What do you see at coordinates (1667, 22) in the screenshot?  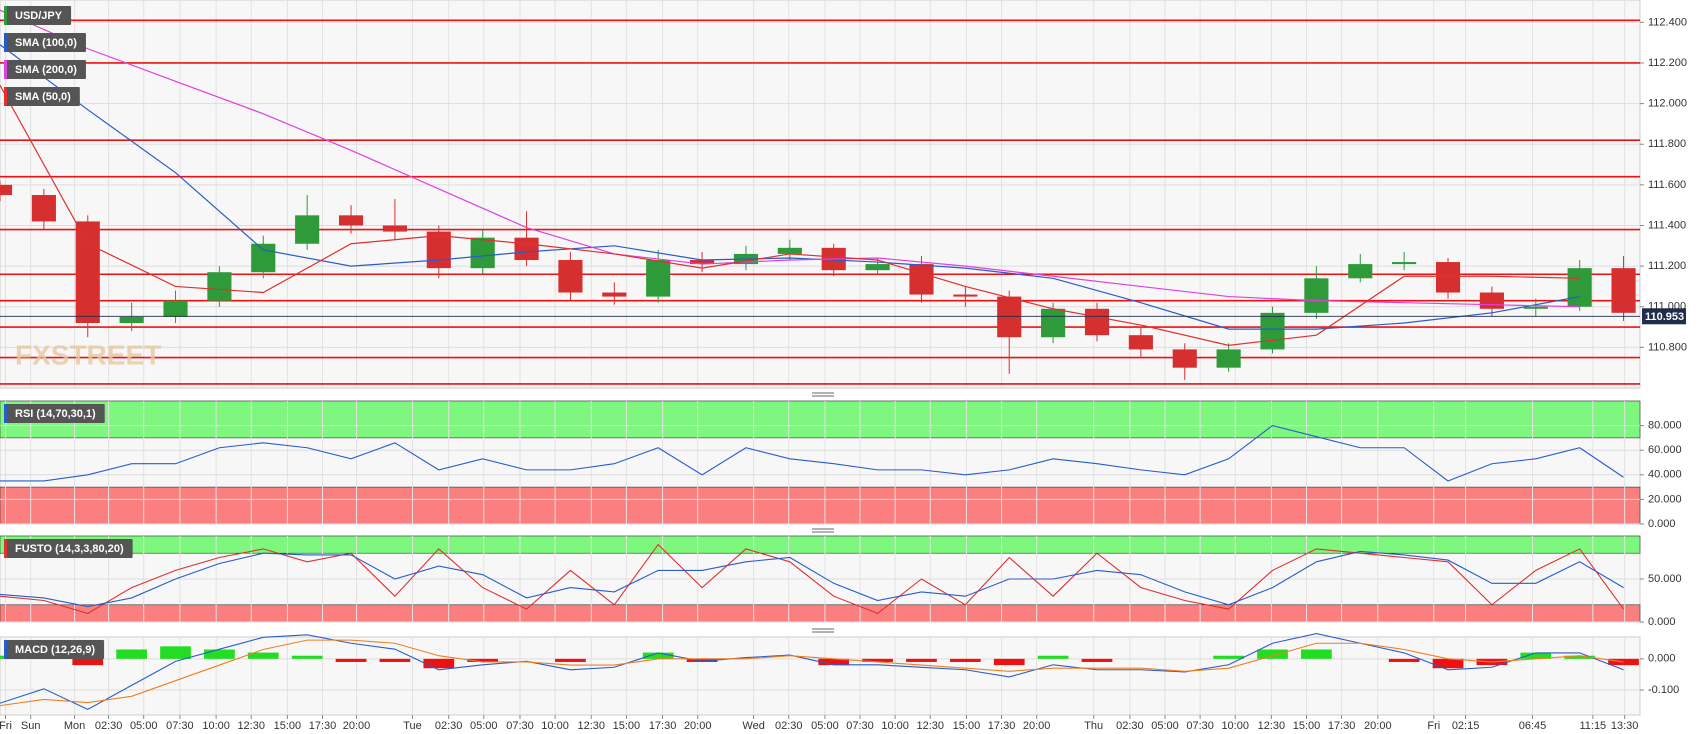 I see `y-tick-label: 112.400` at bounding box center [1667, 22].